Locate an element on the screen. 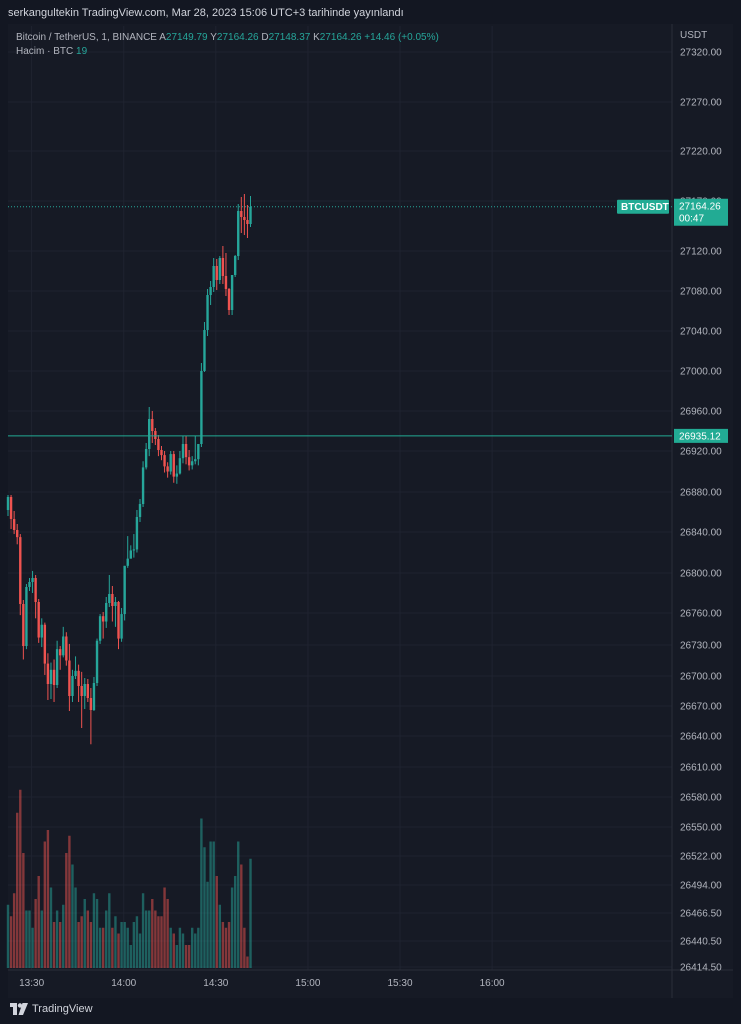 This screenshot has width=741, height=1024. y-tick-label: 26466.50 is located at coordinates (701, 914).